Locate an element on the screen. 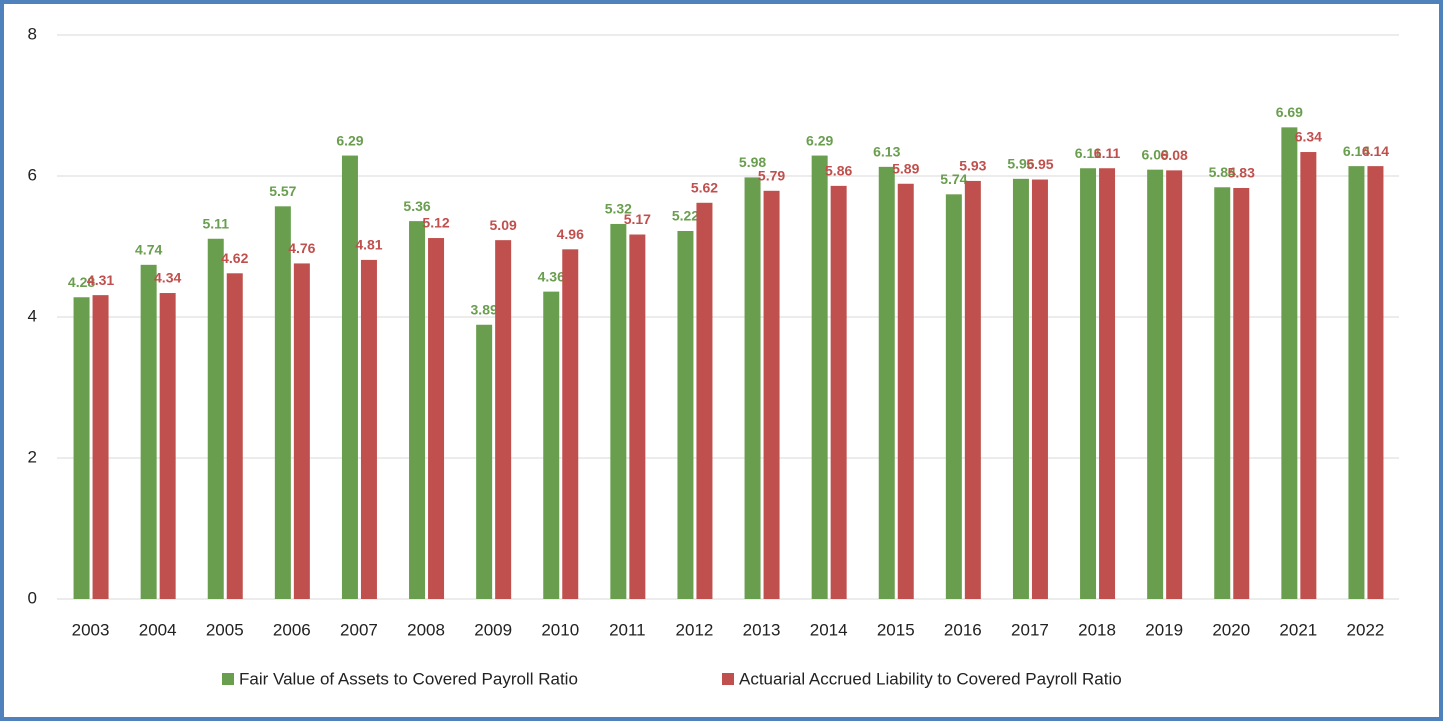 The image size is (1443, 721). data-label: 5.09 is located at coordinates (503, 225).